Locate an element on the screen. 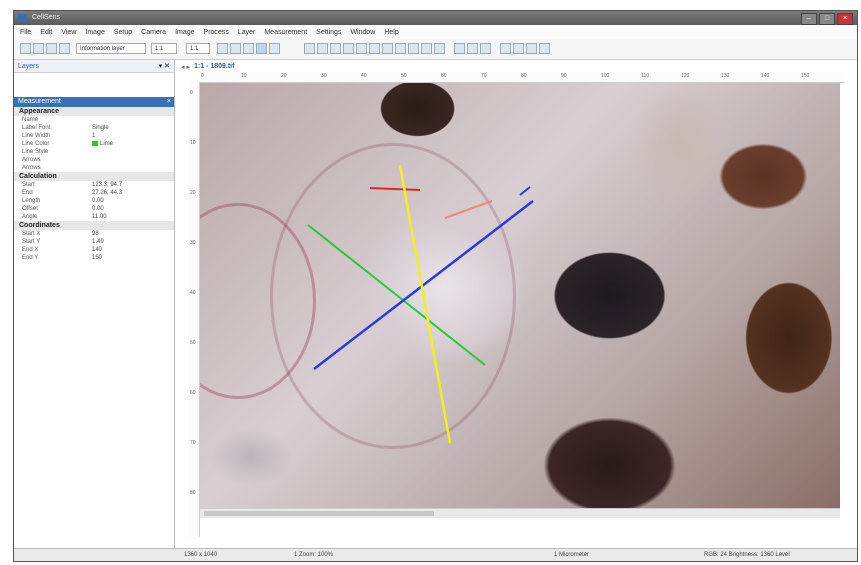  zoom-out-icon is located at coordinates (235, 48).